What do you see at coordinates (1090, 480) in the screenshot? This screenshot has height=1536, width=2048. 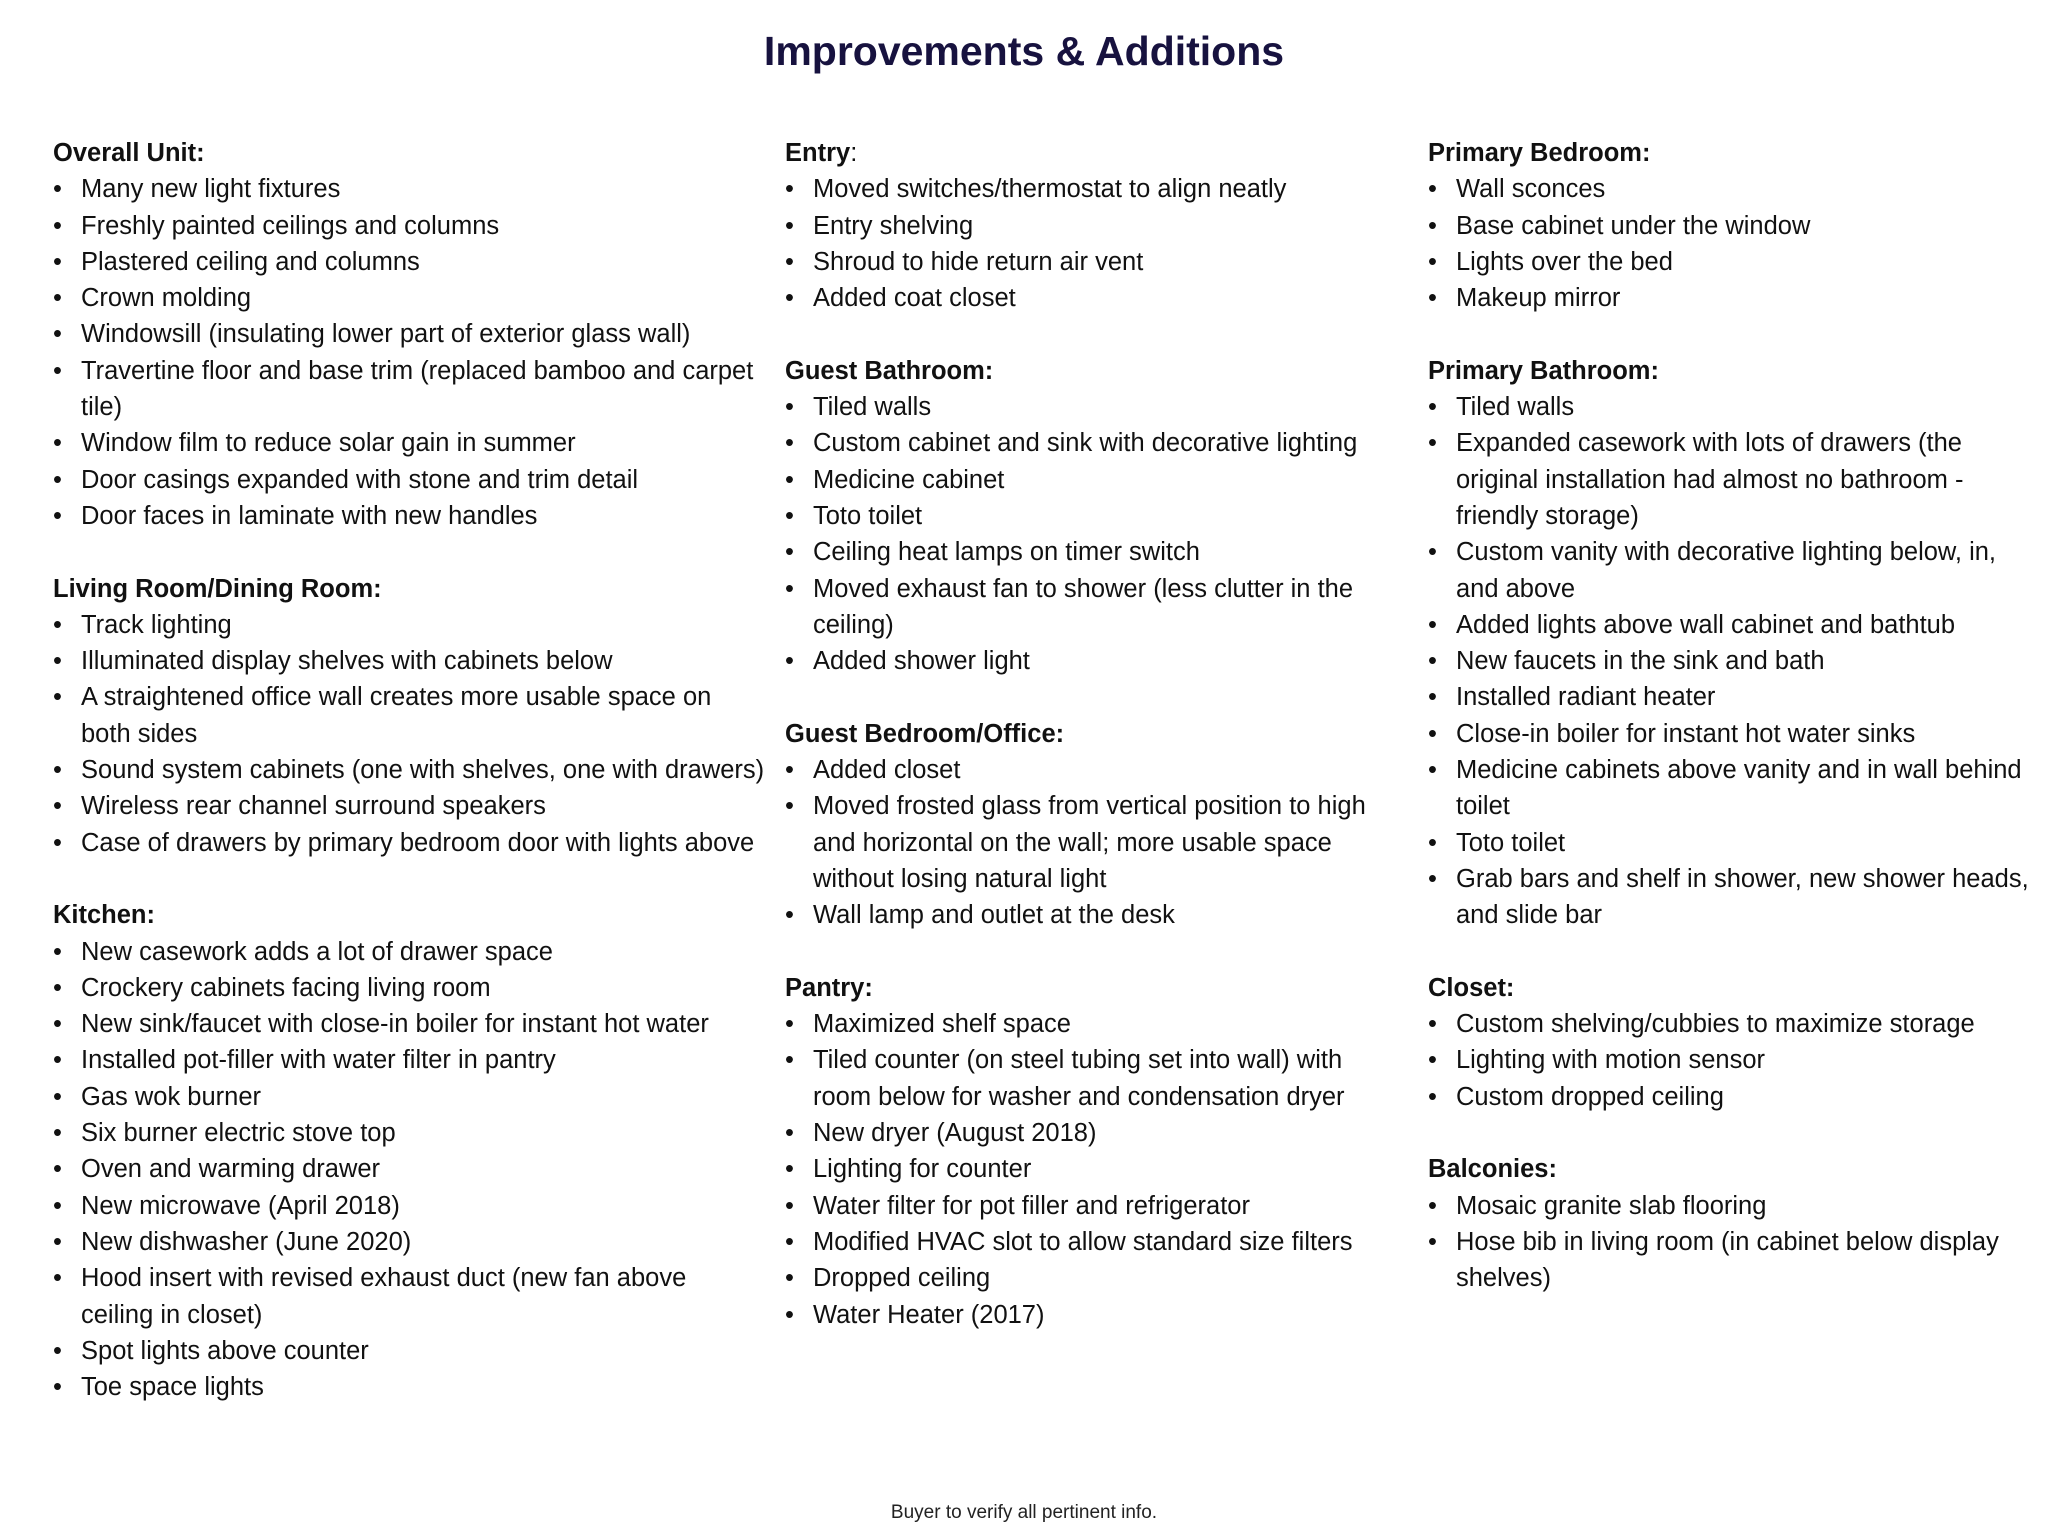 I see `list-item: • Medicine cabinet` at bounding box center [1090, 480].